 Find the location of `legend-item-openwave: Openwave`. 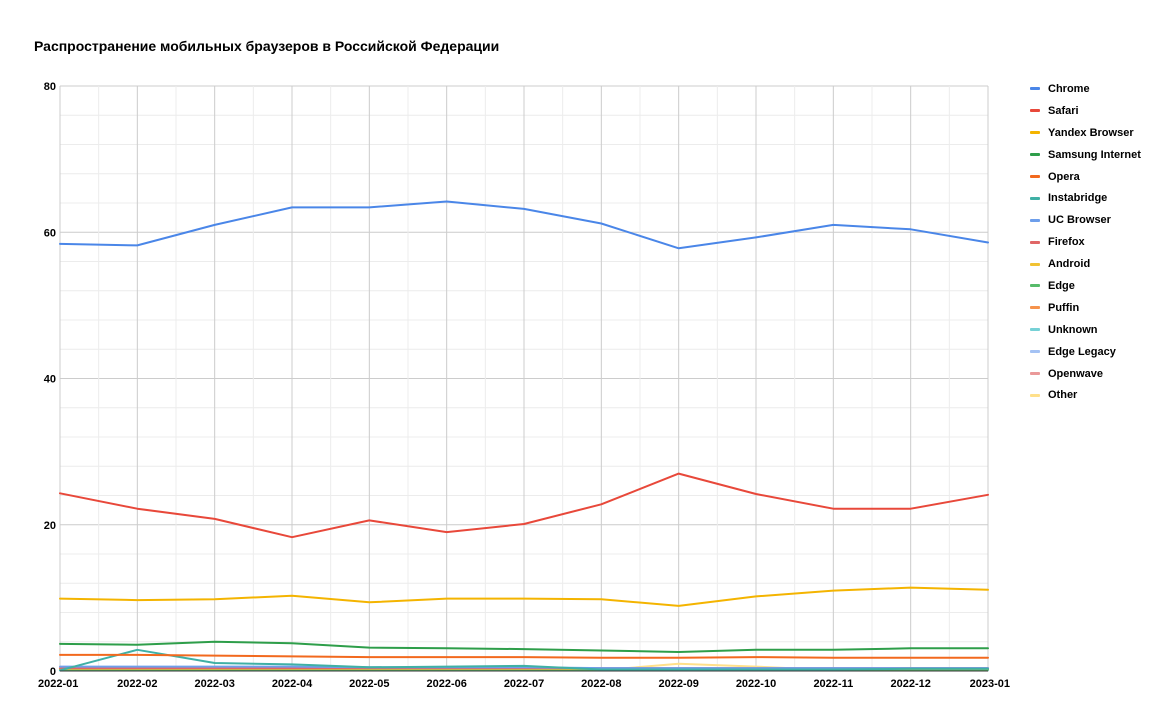

legend-item-openwave: Openwave is located at coordinates (1085, 374).